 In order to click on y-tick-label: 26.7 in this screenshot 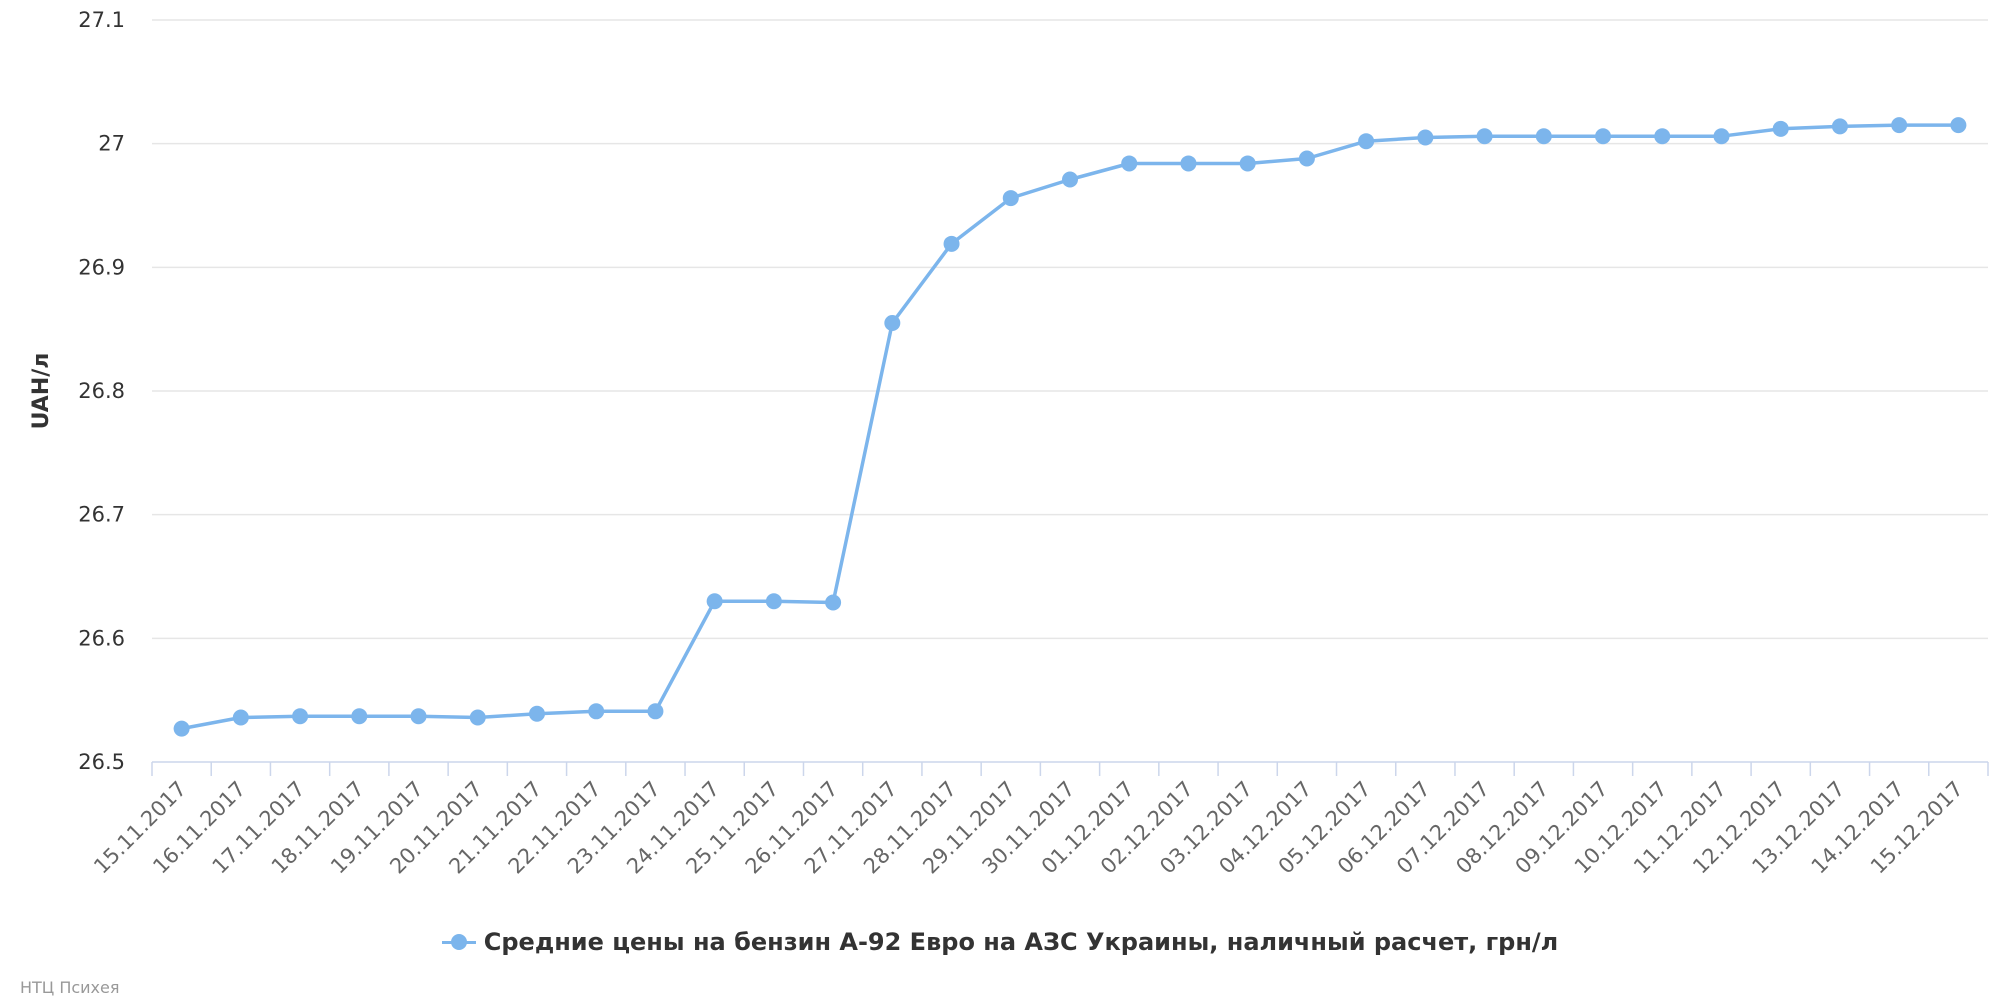, I will do `click(101, 515)`.